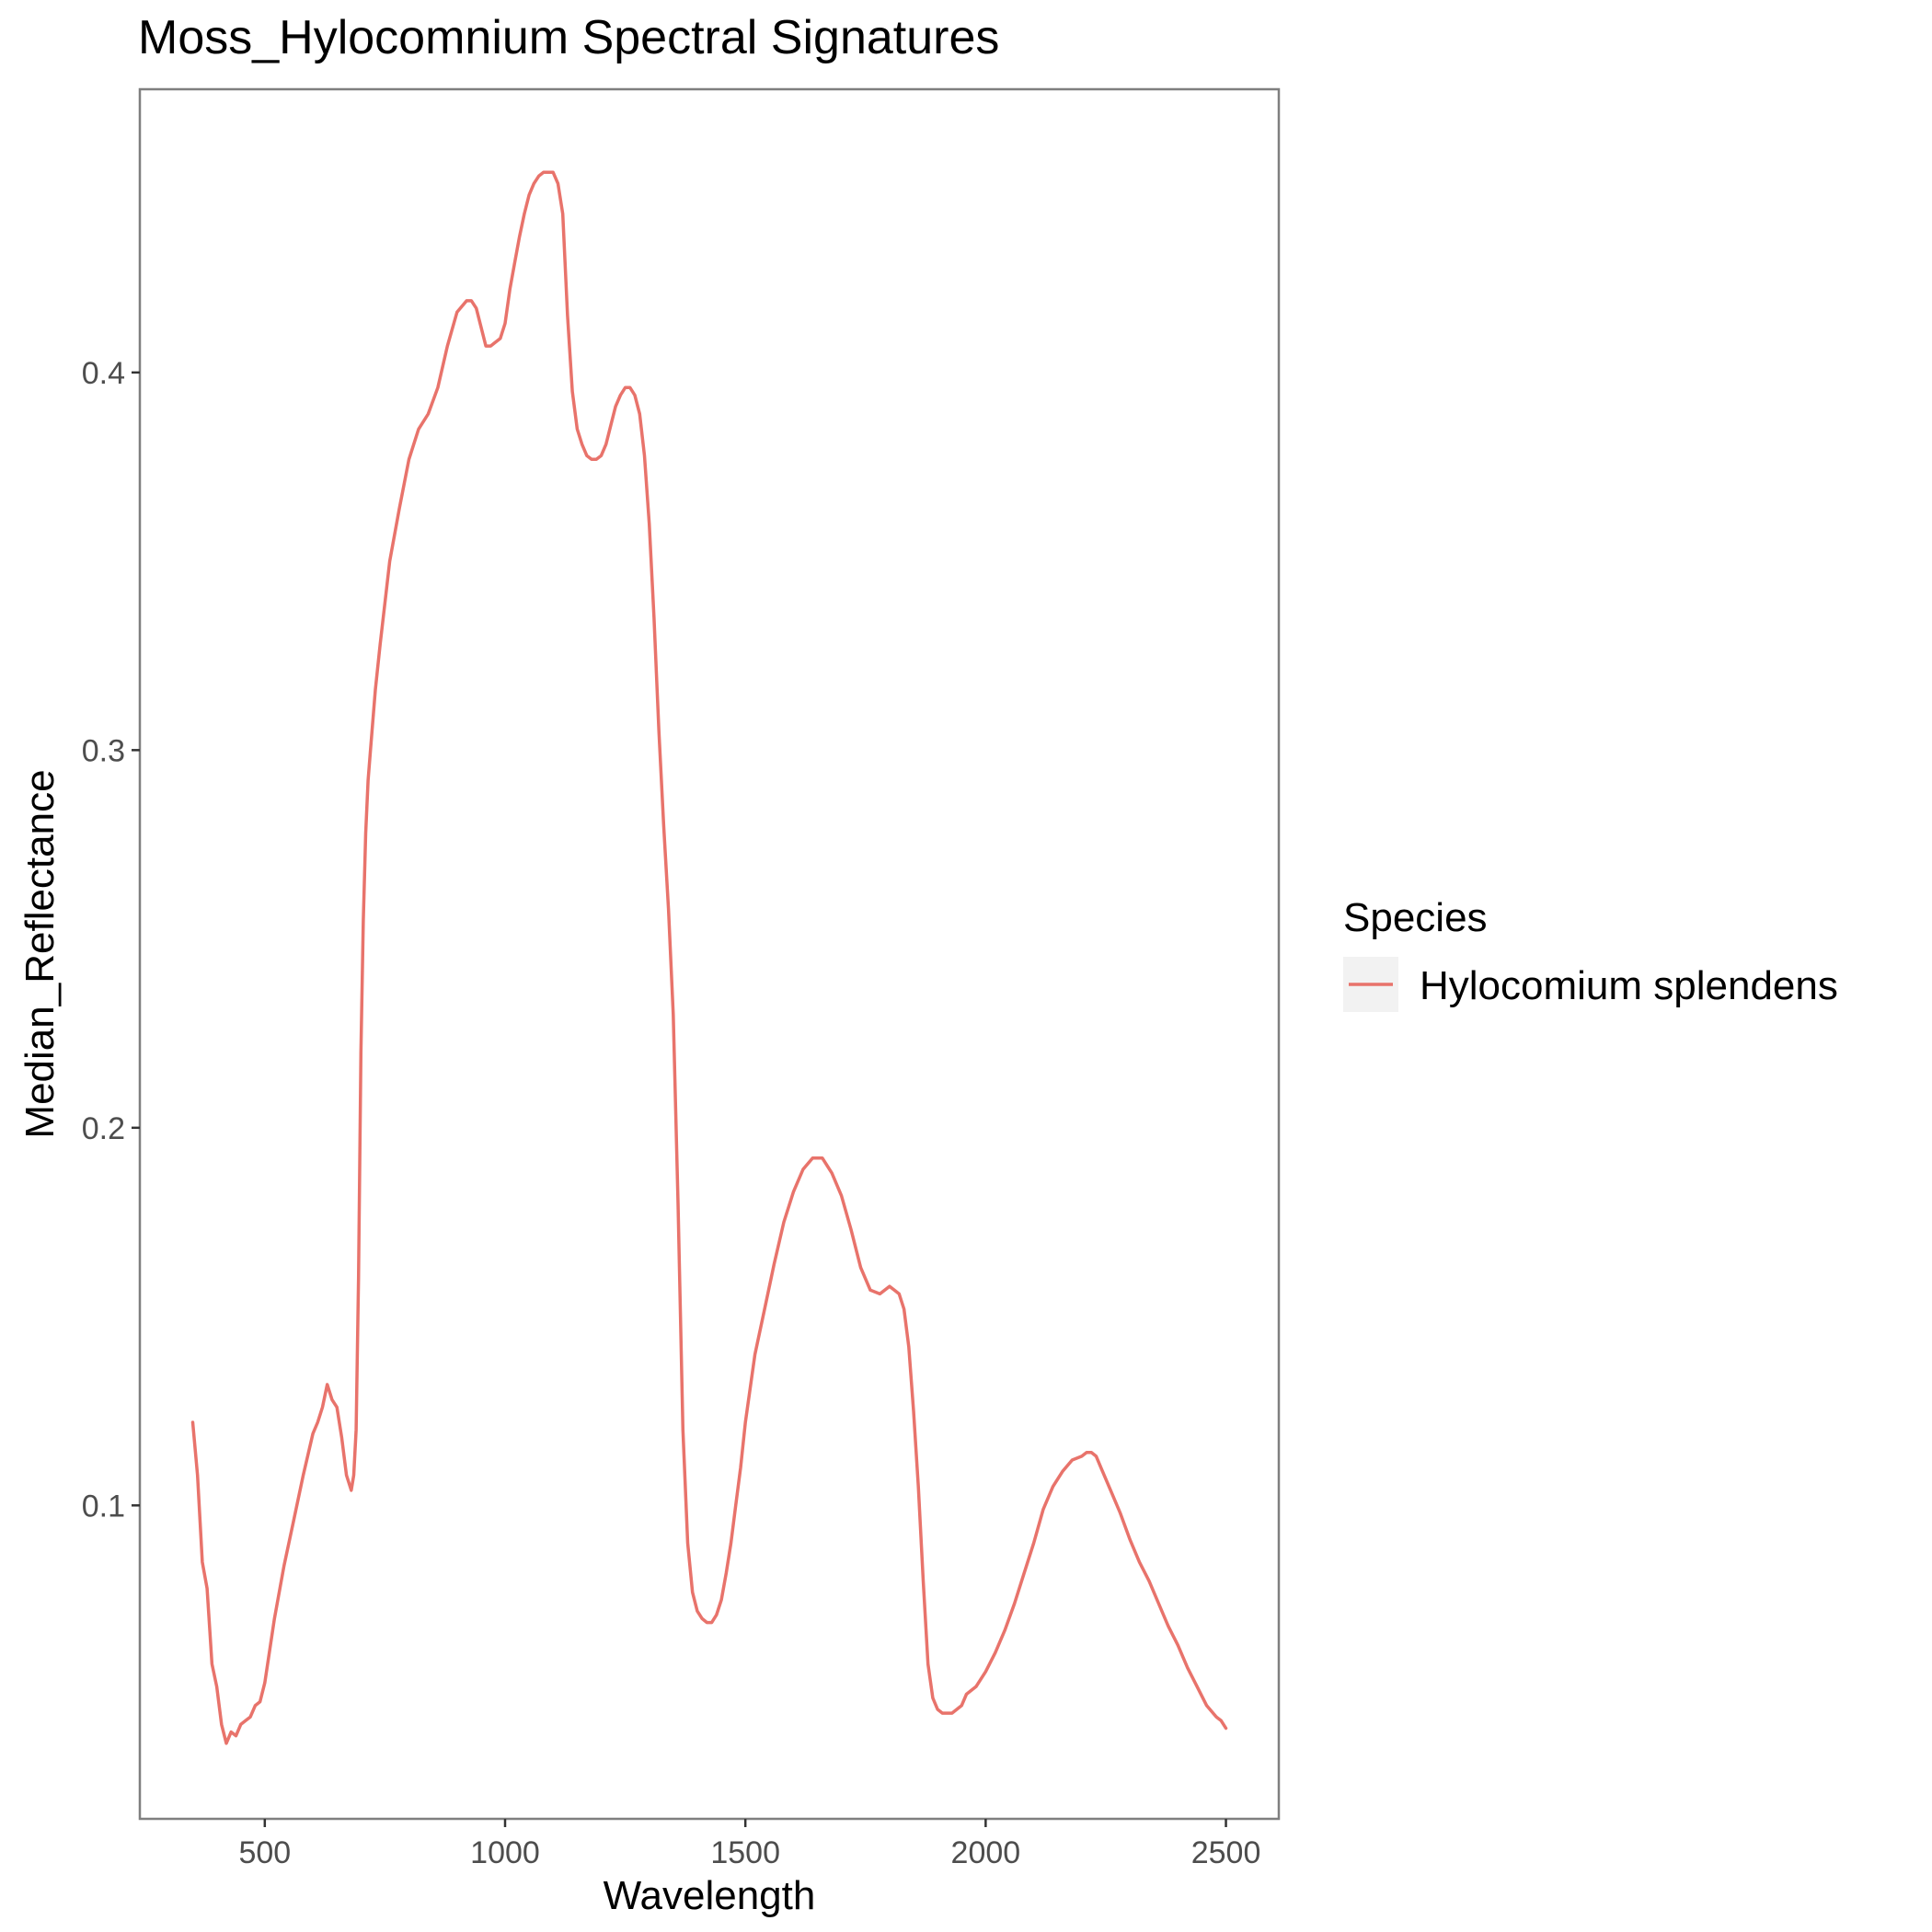 The width and height of the screenshot is (1932, 1932). I want to click on y-tick-label: 0.3, so click(103, 750).